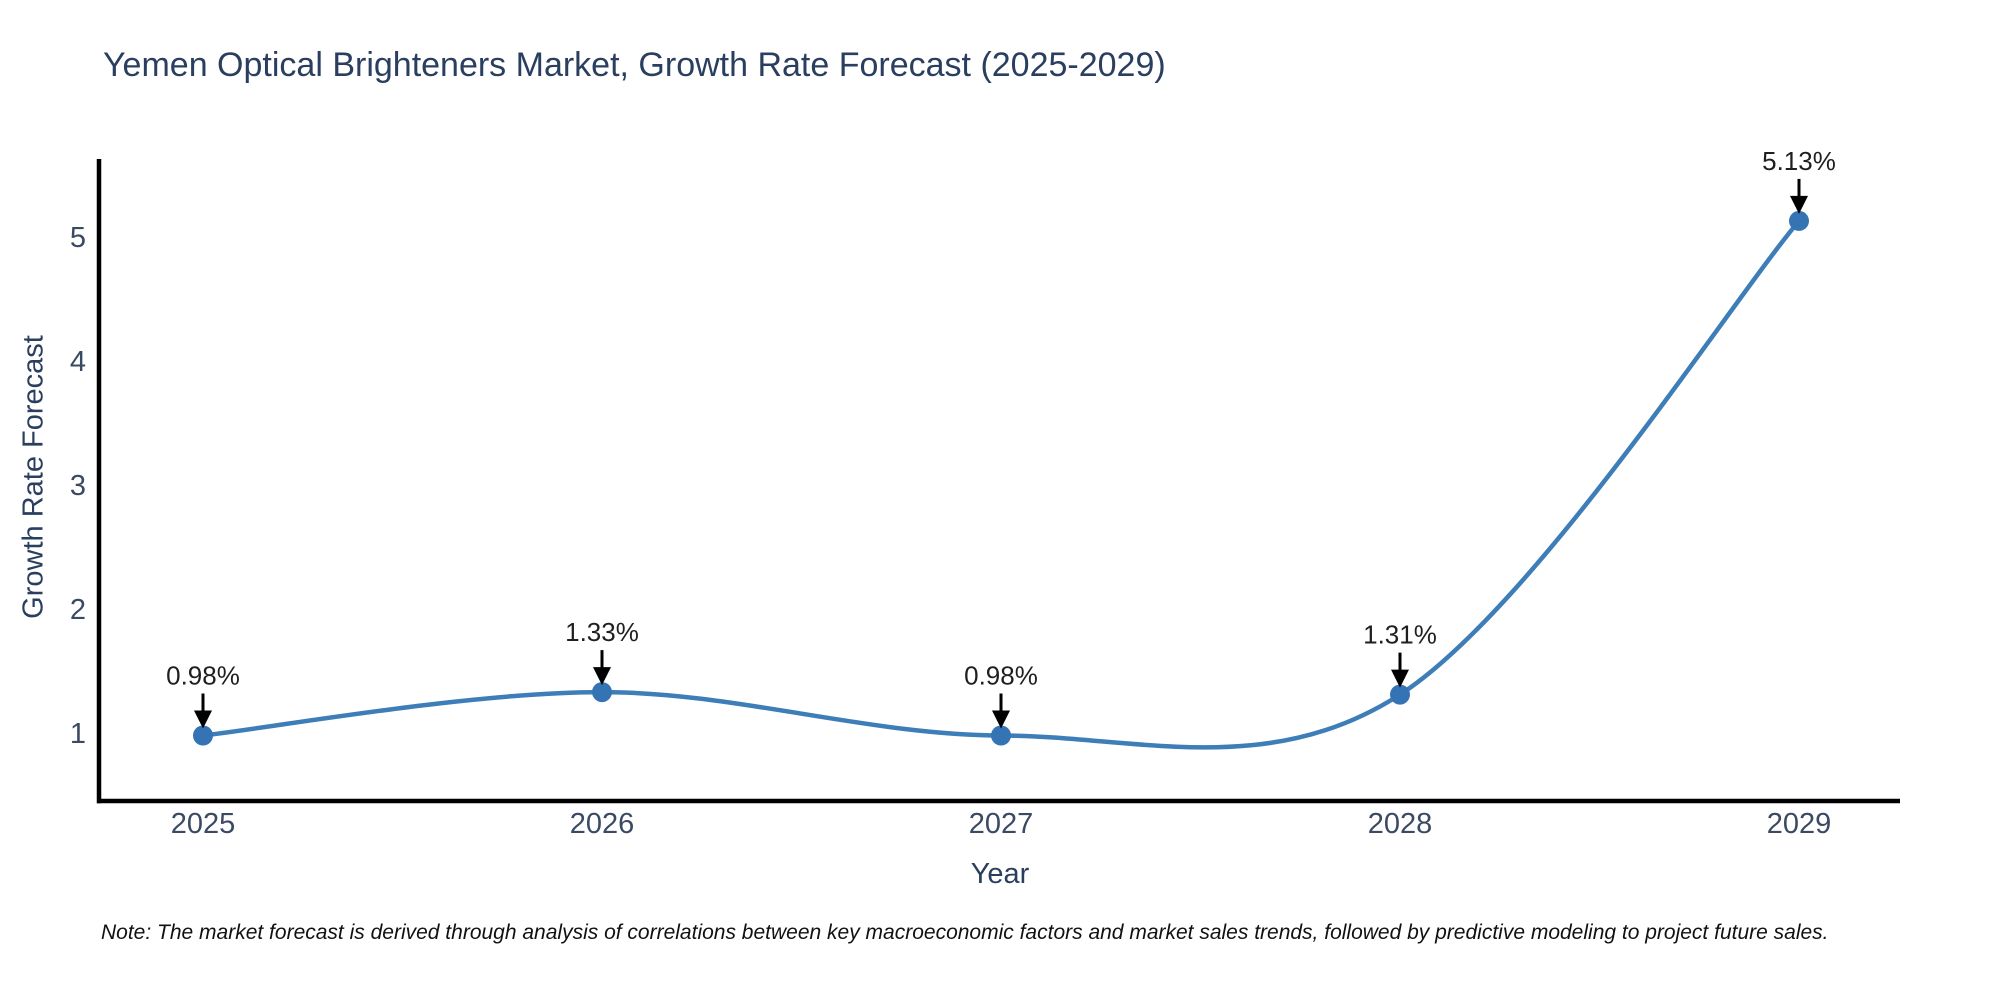 This screenshot has height=1000, width=2000. I want to click on x-tick-label: 2025, so click(203, 824).